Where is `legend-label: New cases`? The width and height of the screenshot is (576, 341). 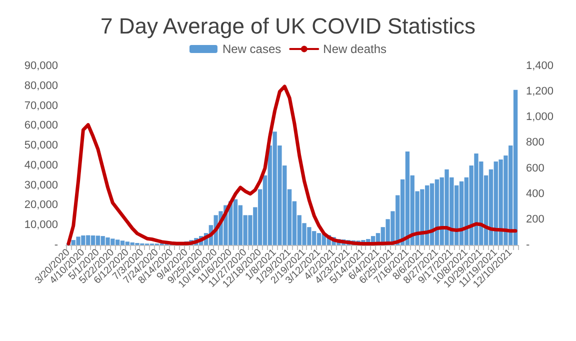 legend-label: New cases is located at coordinates (252, 49).